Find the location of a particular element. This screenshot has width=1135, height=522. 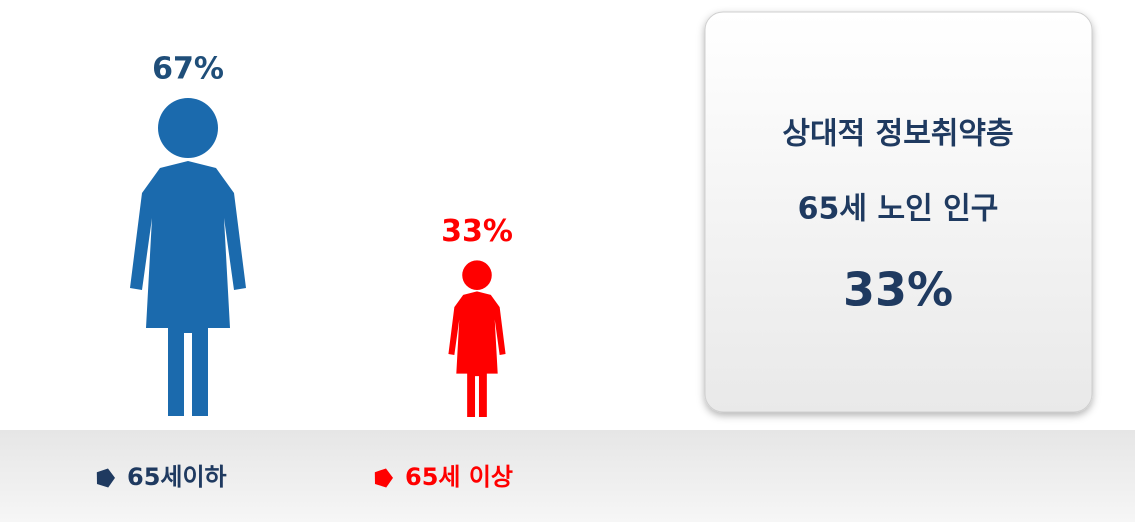

callout-line: 65세 노인 인구 is located at coordinates (898, 209).